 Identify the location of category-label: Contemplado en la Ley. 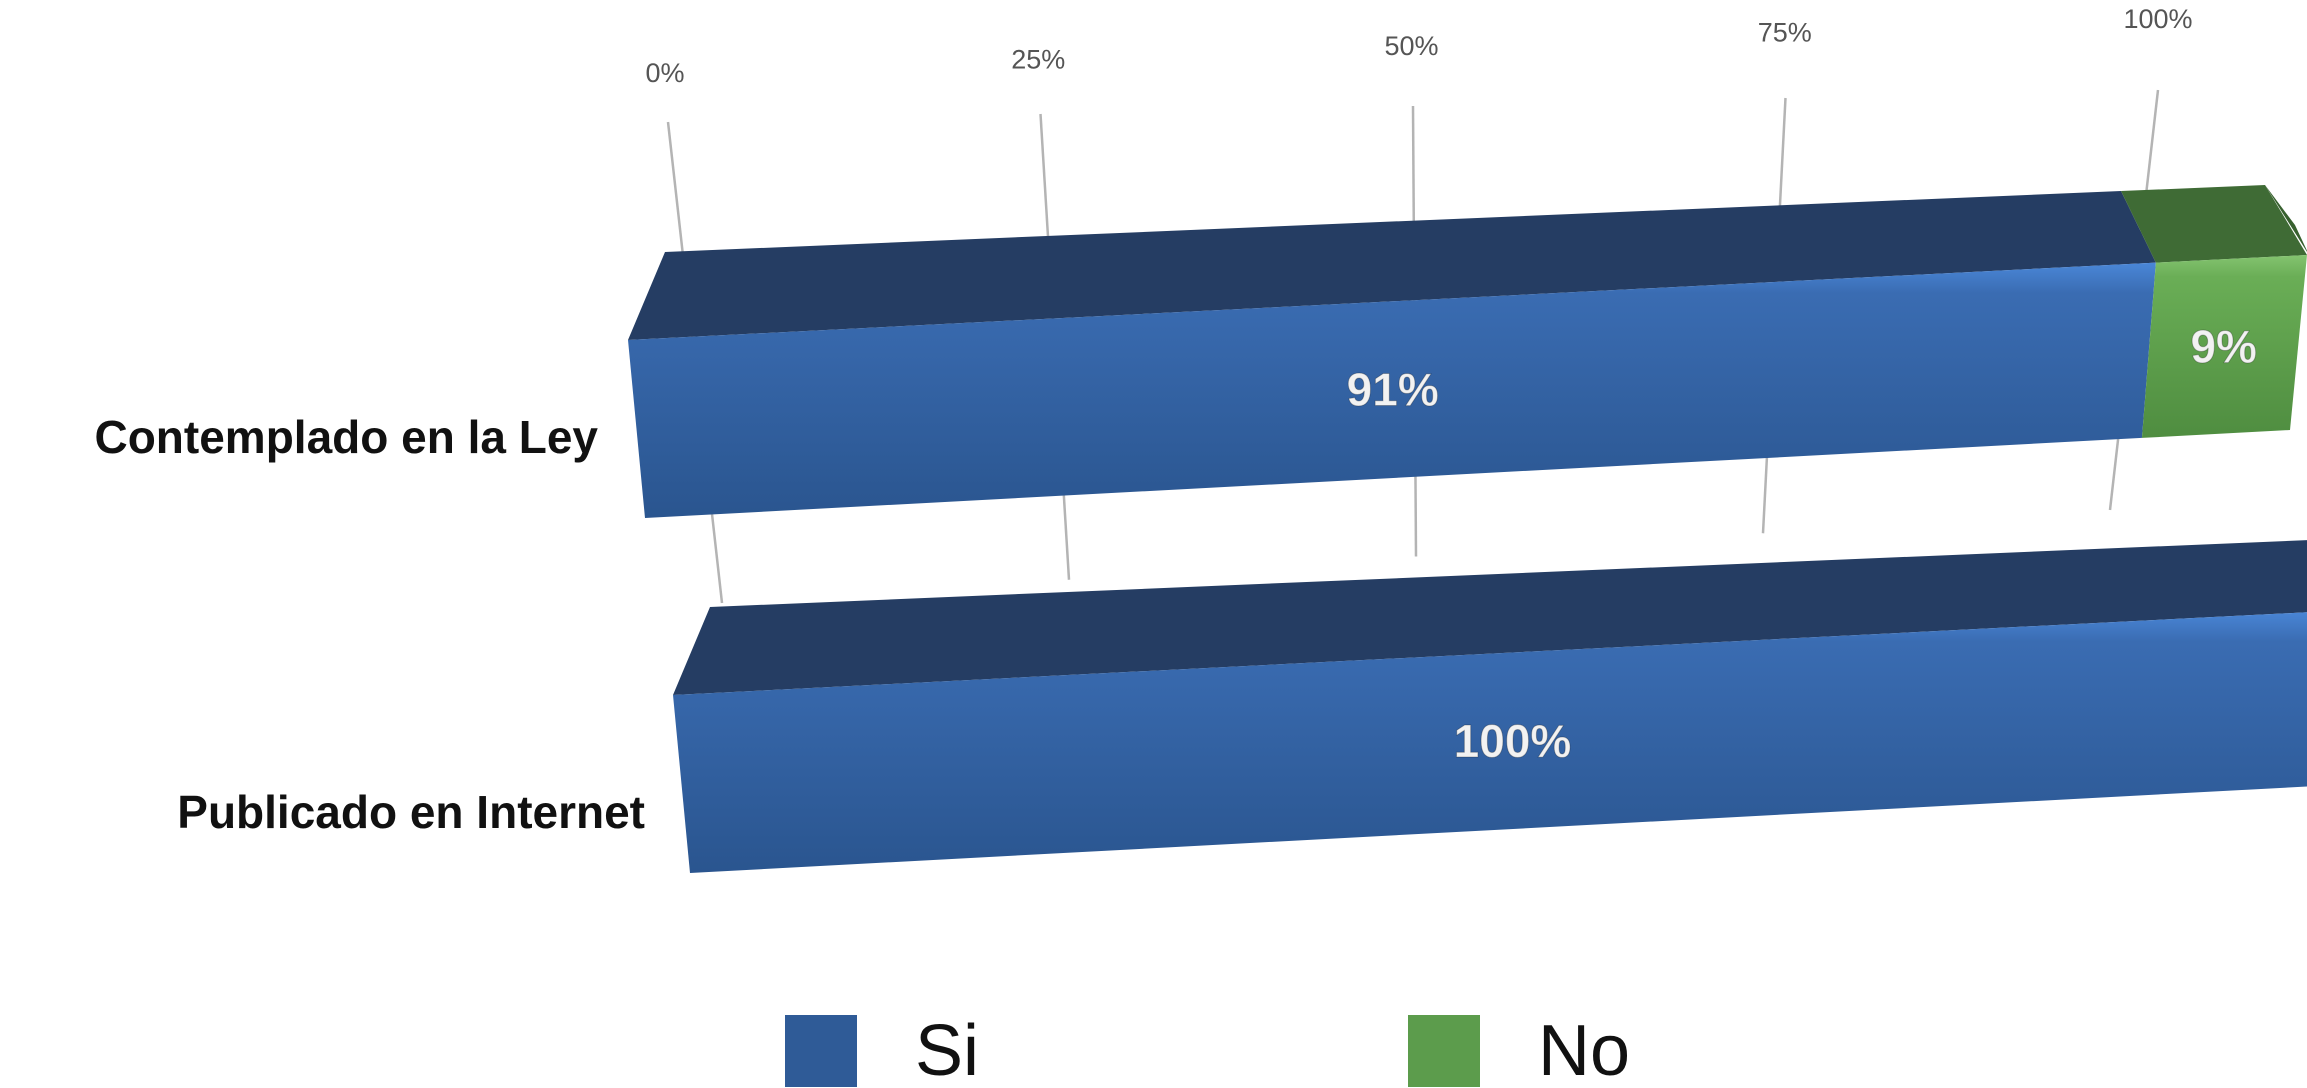
(346, 437).